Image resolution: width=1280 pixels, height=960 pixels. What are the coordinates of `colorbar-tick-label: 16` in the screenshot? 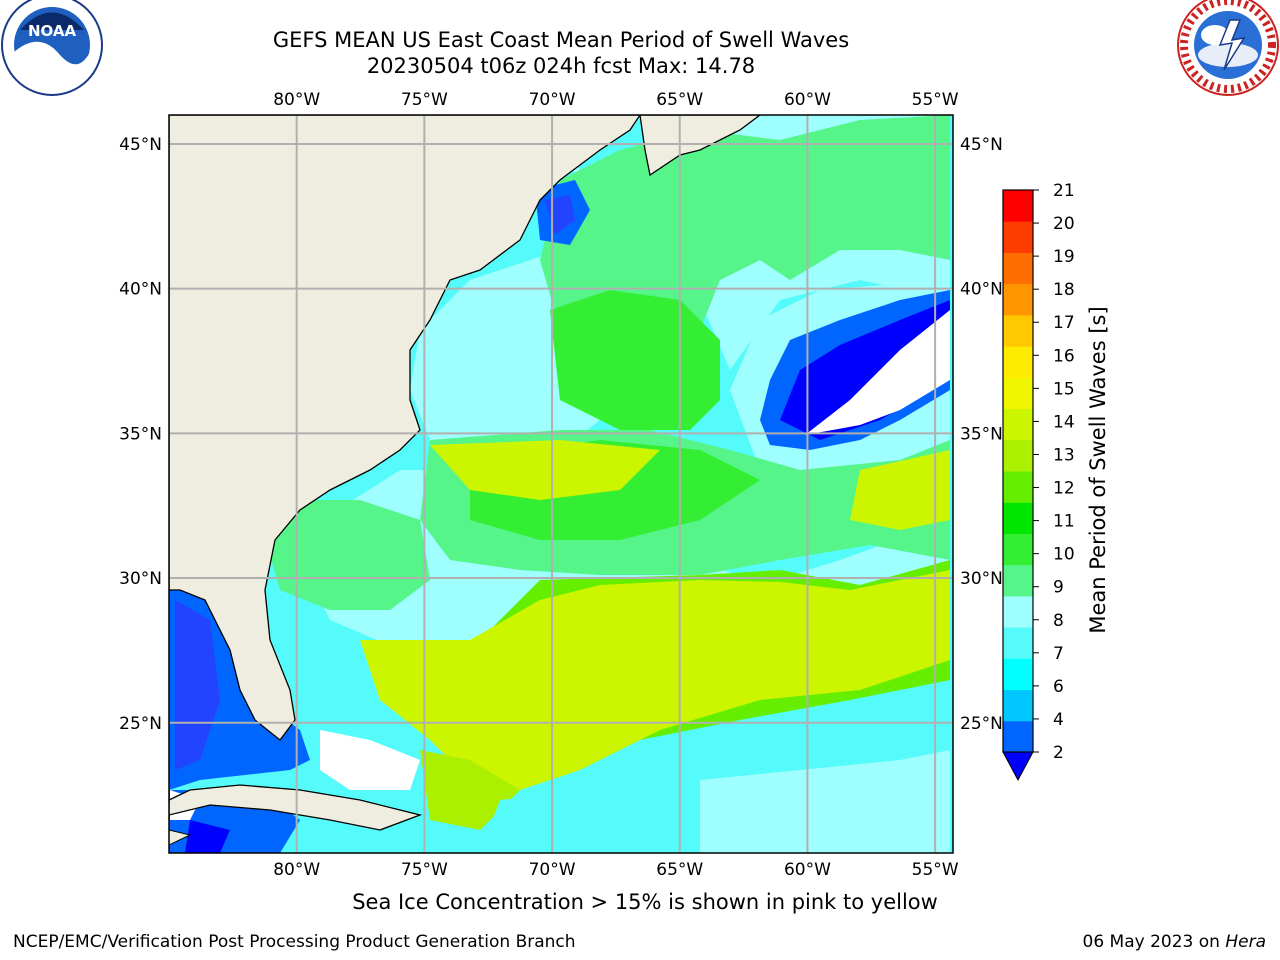 It's located at (1064, 356).